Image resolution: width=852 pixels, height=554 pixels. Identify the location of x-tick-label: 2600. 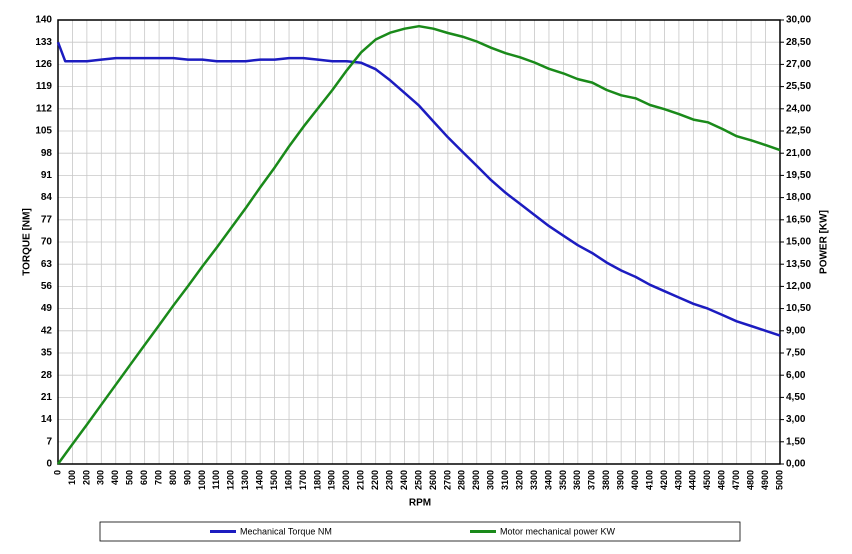
(433, 480).